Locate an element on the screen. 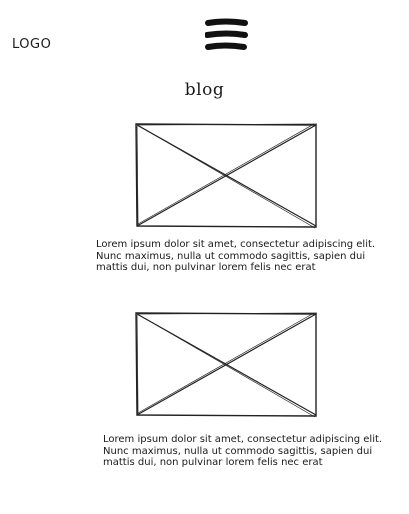  page-title: blog is located at coordinates (204, 90).